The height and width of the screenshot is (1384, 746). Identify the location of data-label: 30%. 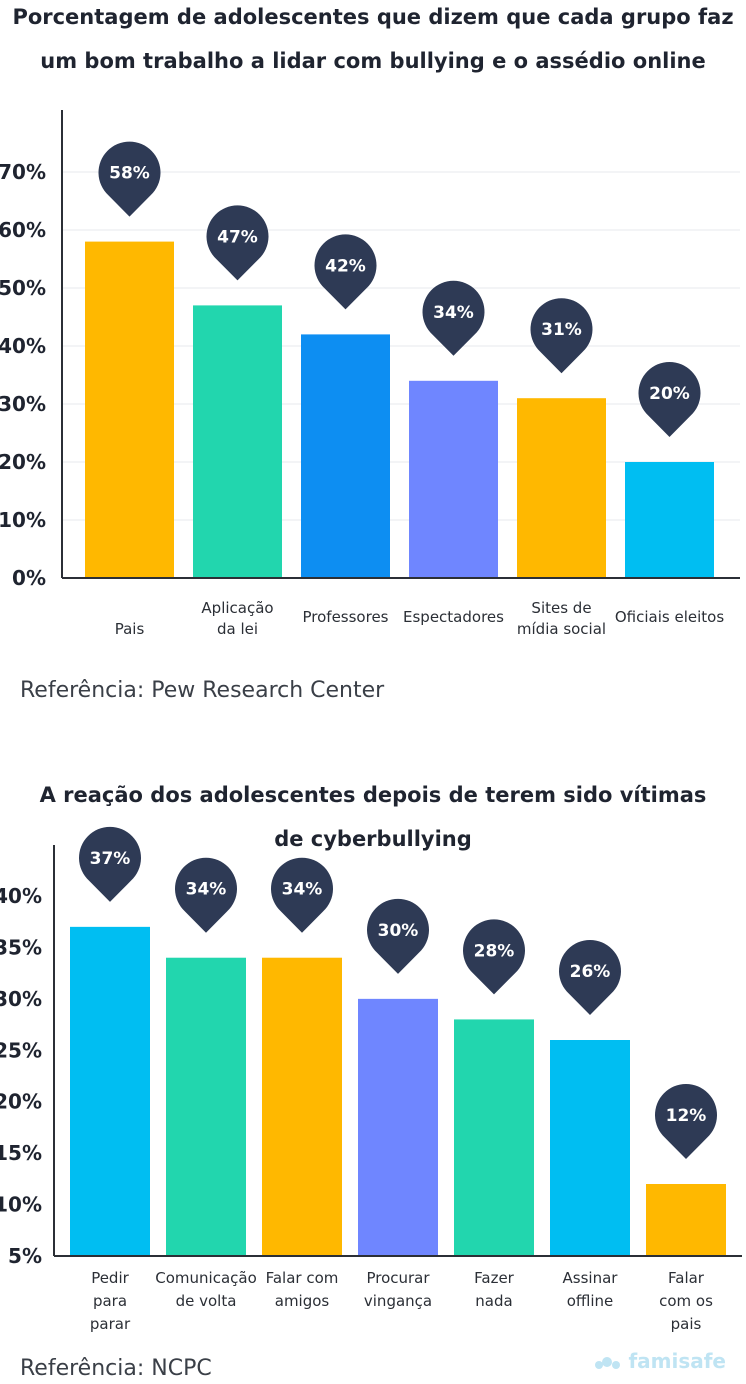
(398, 931).